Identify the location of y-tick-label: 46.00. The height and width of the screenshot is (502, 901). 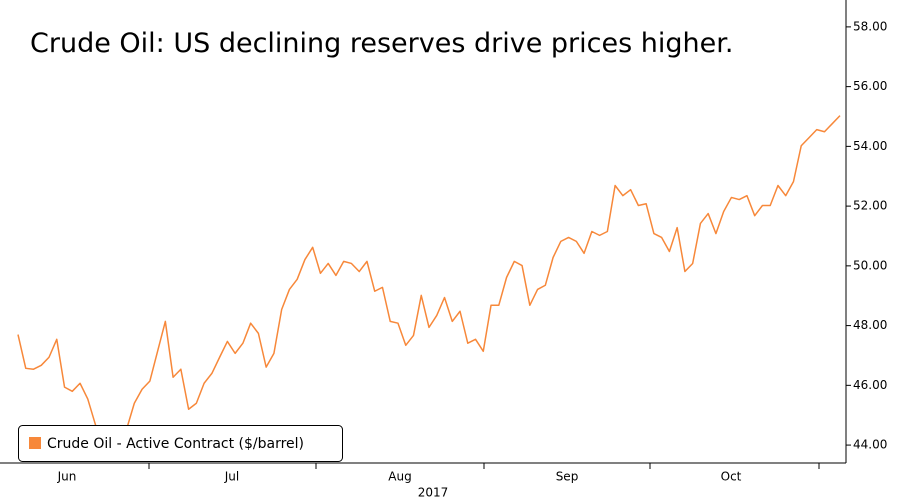
(870, 385).